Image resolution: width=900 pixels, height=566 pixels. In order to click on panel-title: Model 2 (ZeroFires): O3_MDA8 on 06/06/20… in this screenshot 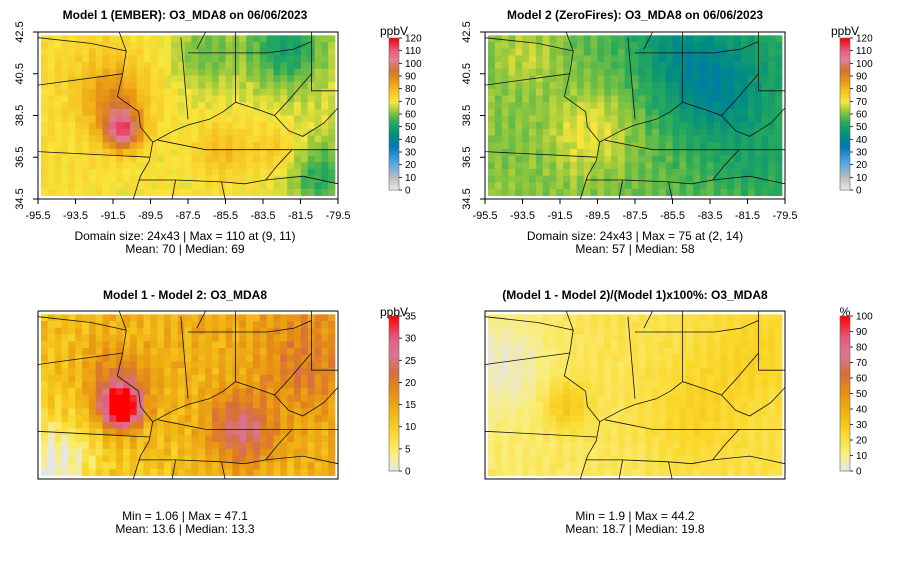, I will do `click(635, 15)`.